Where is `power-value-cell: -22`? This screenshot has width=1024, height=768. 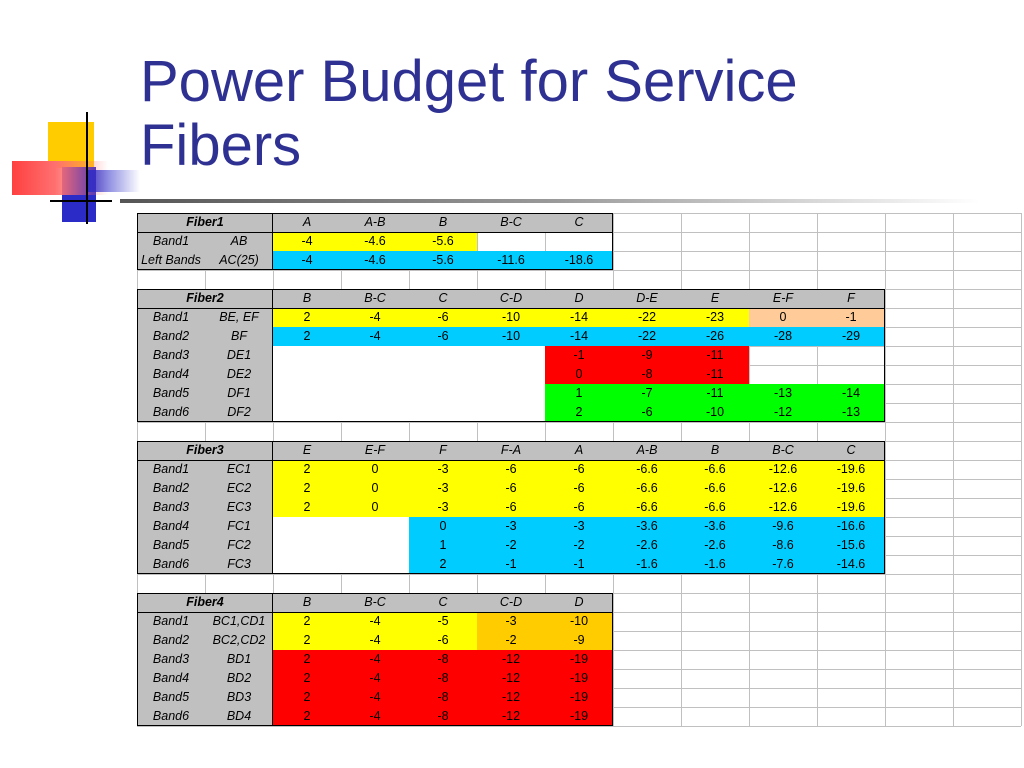 power-value-cell: -22 is located at coordinates (647, 336).